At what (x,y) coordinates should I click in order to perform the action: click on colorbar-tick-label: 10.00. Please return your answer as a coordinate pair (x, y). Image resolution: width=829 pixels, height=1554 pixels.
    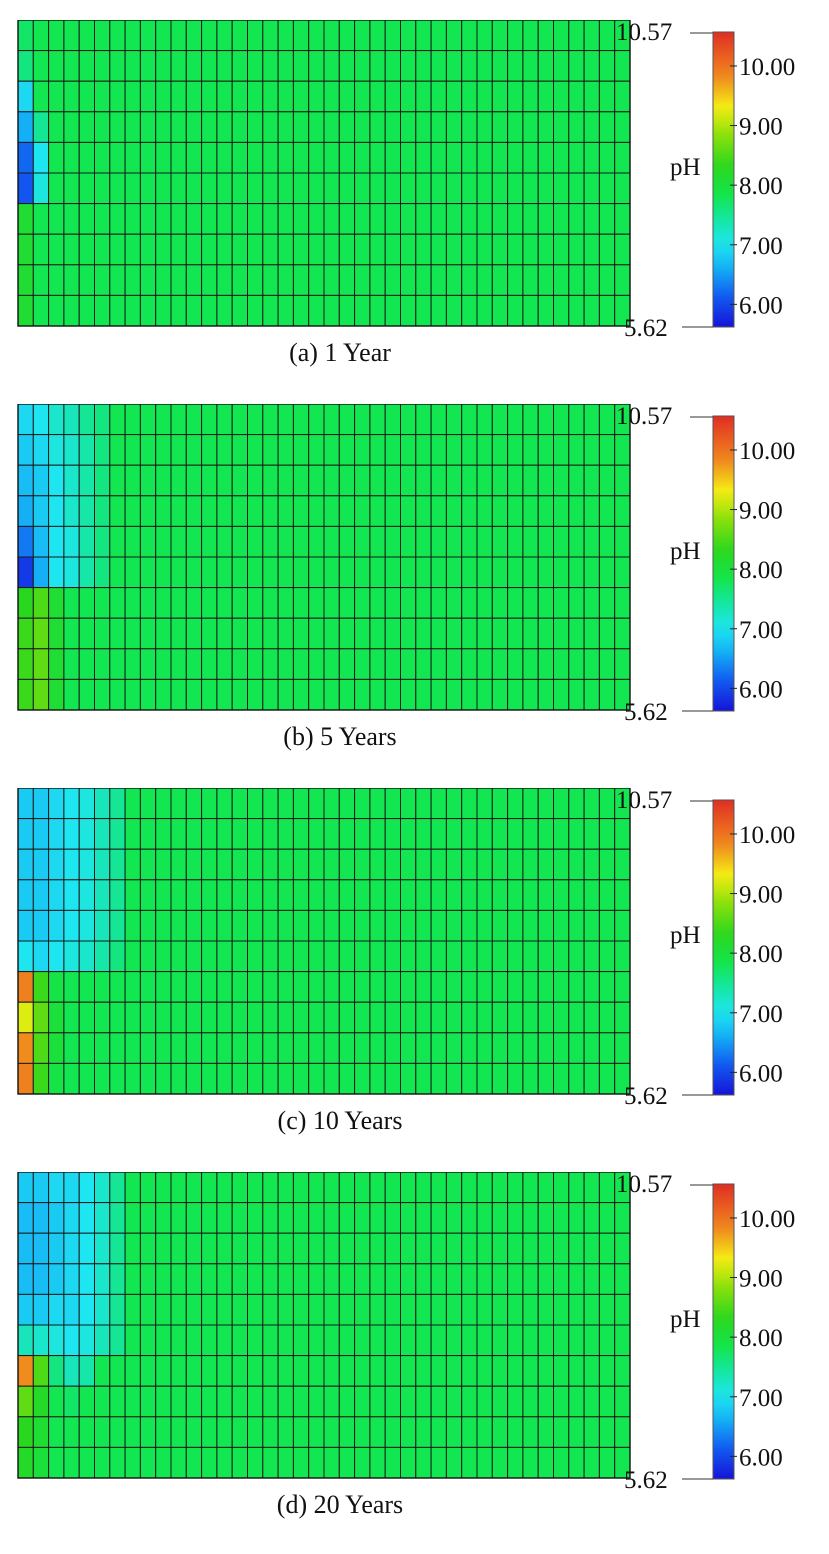
    Looking at the image, I should click on (767, 835).